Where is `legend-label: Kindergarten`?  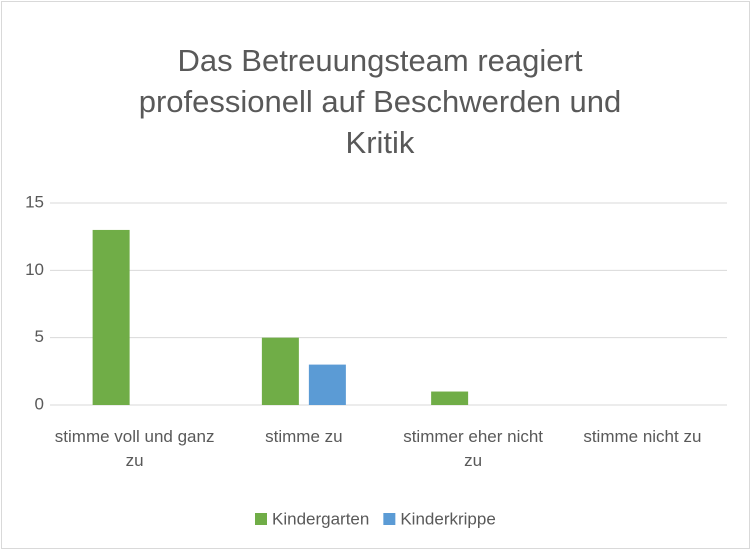 legend-label: Kindergarten is located at coordinates (320, 518).